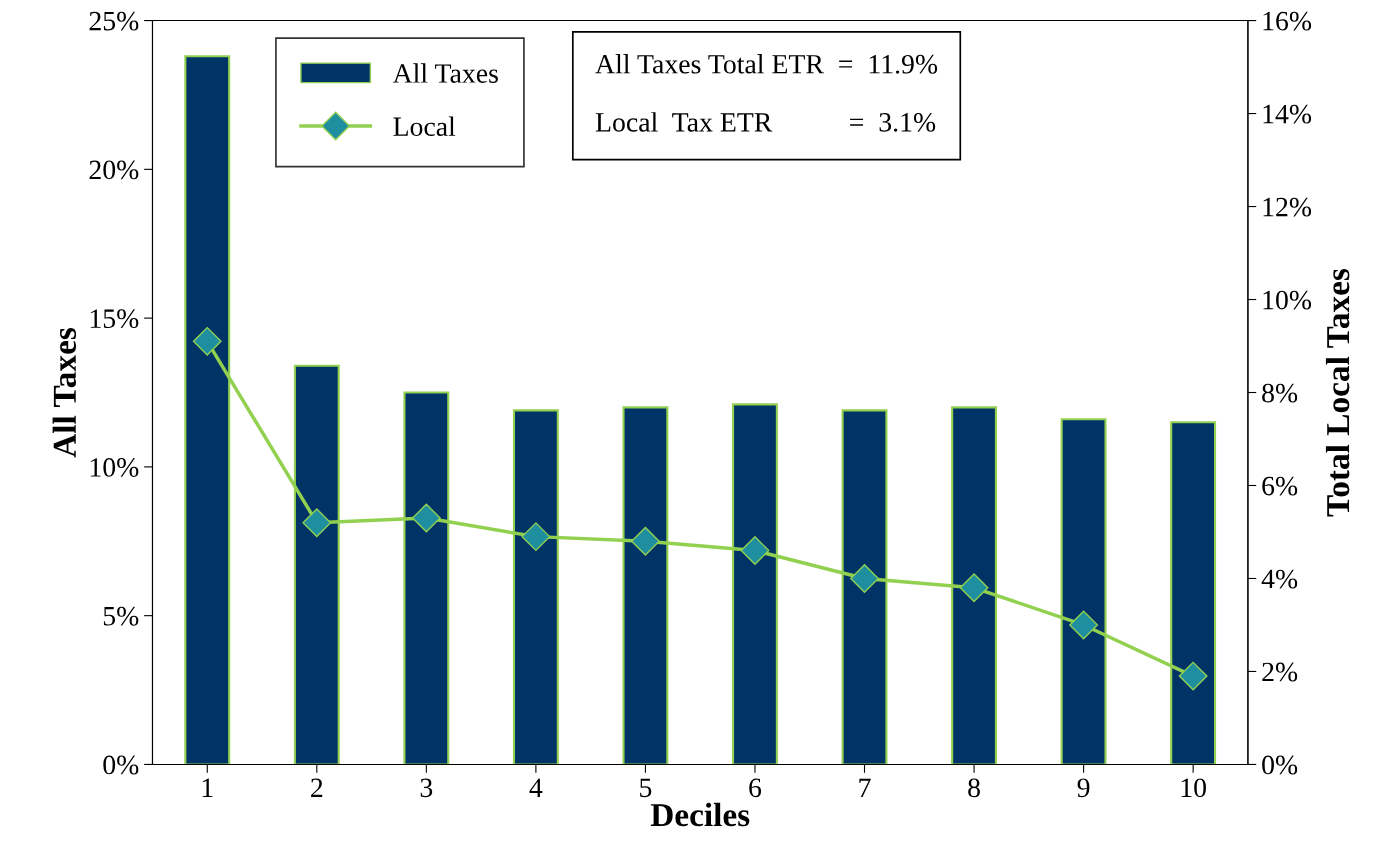 The width and height of the screenshot is (1399, 857). I want to click on x-tick-label: 4, so click(536, 787).